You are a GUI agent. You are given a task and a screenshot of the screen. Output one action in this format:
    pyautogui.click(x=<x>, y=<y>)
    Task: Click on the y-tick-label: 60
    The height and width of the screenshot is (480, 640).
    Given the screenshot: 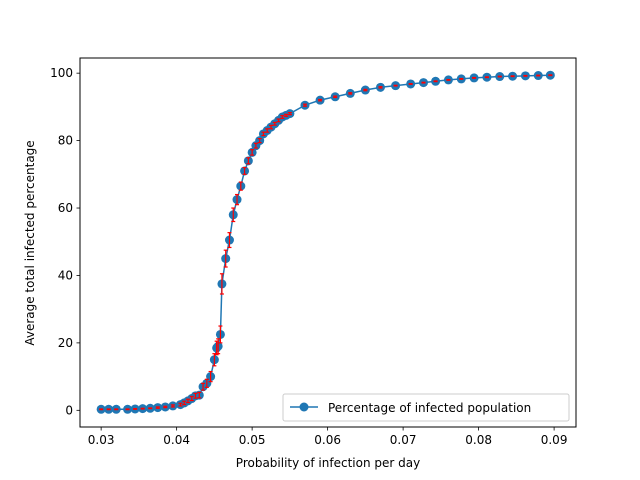 What is the action you would take?
    pyautogui.click(x=65, y=208)
    